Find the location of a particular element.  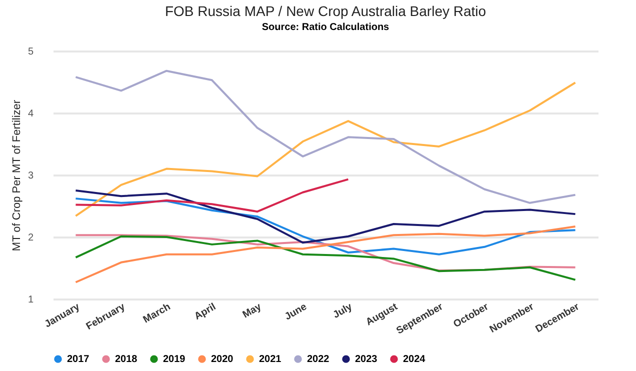

legend-label: 2019 is located at coordinates (174, 360).